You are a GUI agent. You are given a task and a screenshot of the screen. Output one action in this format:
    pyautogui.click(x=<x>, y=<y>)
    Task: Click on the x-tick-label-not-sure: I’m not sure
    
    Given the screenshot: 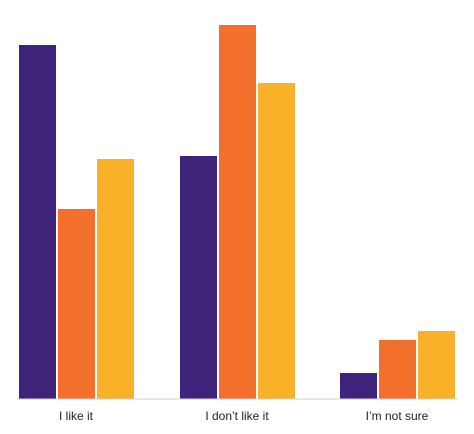 What is the action you would take?
    pyautogui.click(x=397, y=416)
    